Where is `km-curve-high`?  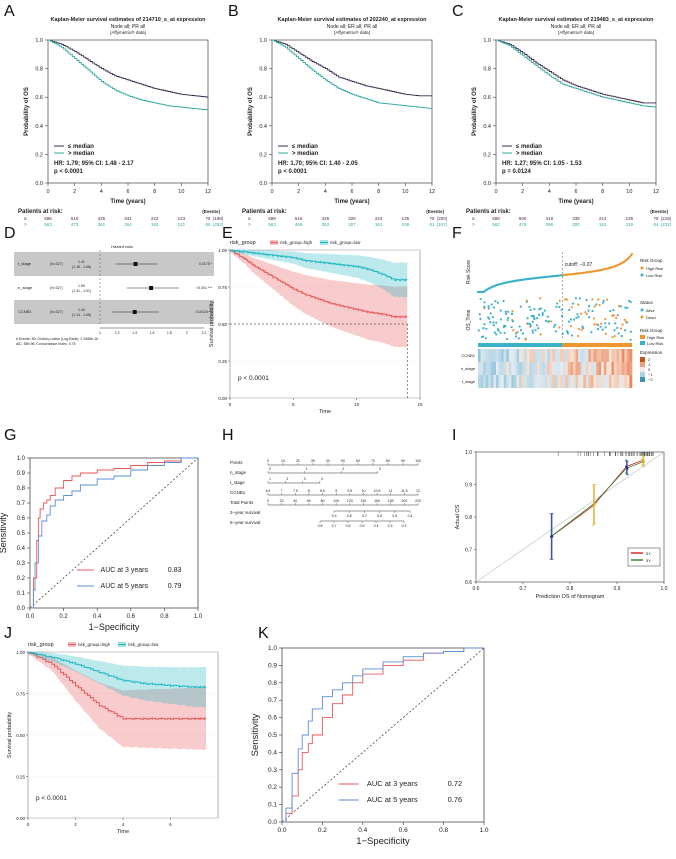 km-curve-high is located at coordinates (128, 75).